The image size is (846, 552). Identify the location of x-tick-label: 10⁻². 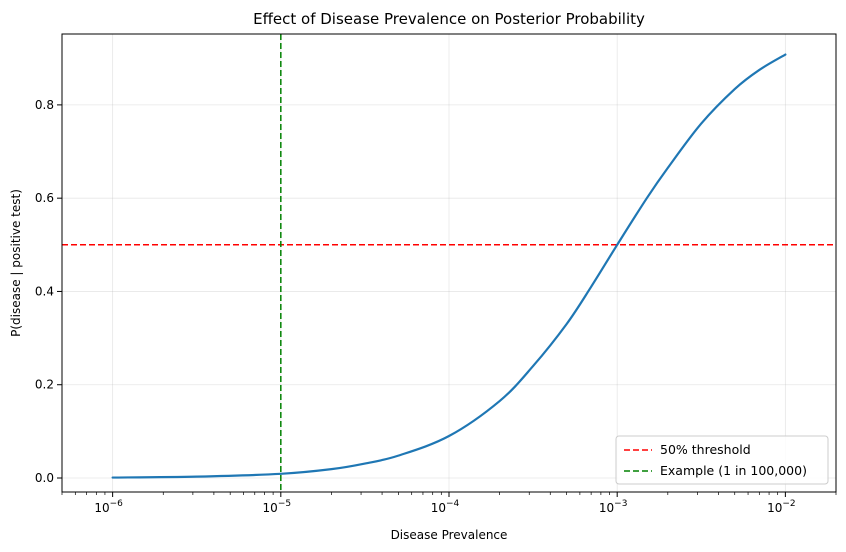
(781, 507).